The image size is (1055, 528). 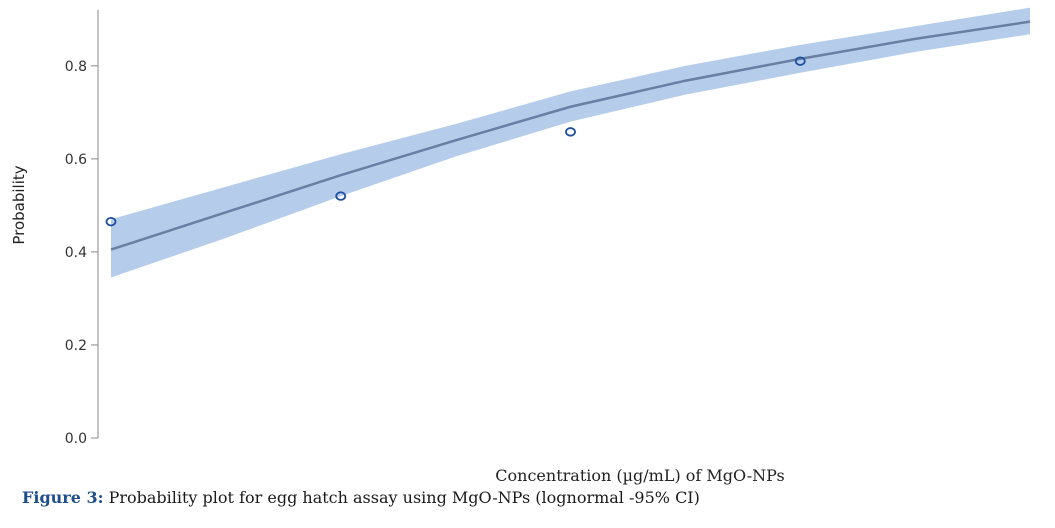 What do you see at coordinates (639, 475) in the screenshot?
I see `x-axis-label: Concentration (µg/mL) of MgO-NPs` at bounding box center [639, 475].